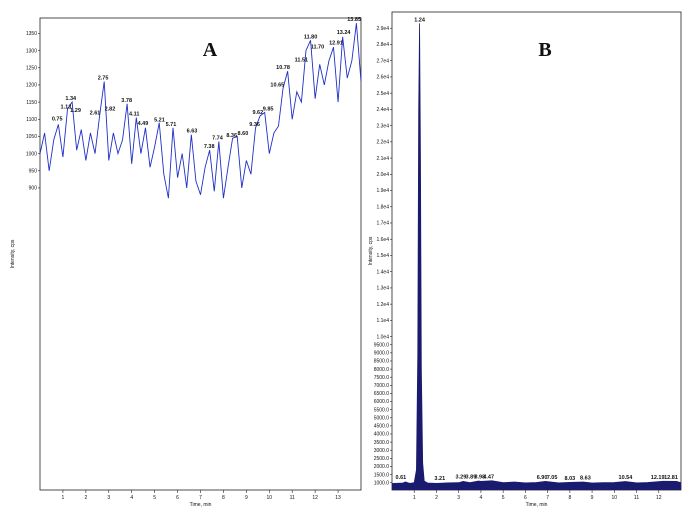 This screenshot has width=683, height=508. Describe the element at coordinates (382, 207) in the screenshot. I see `y-tick-label: 1.8e4` at that location.